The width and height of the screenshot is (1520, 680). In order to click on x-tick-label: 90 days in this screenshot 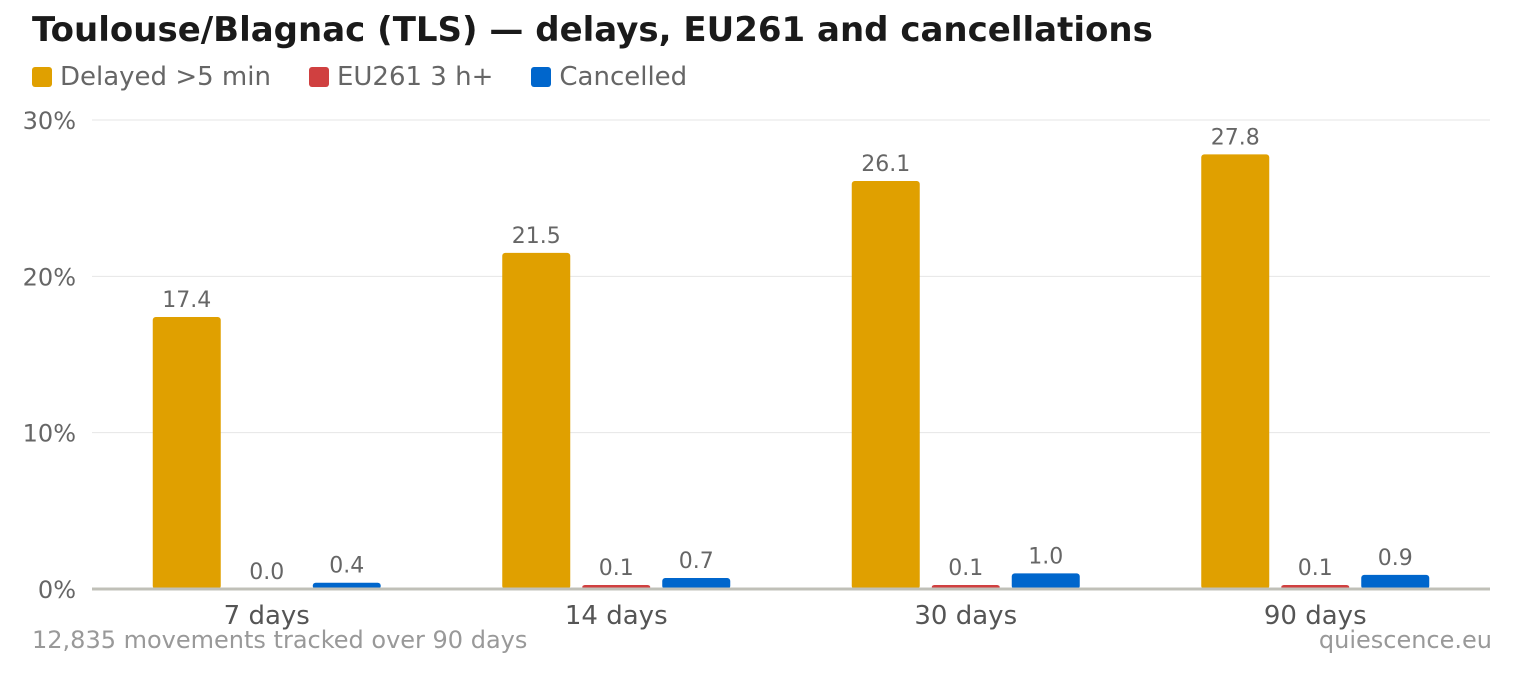, I will do `click(1315, 616)`.